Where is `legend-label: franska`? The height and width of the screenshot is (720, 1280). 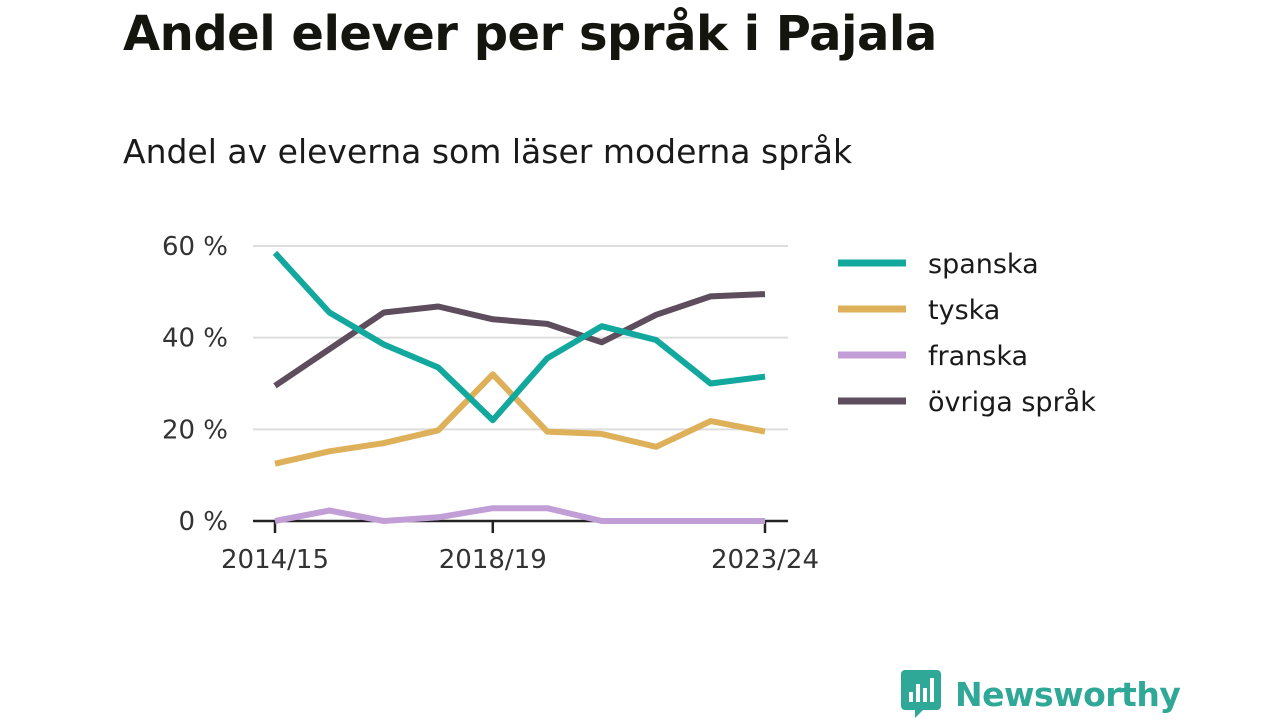 legend-label: franska is located at coordinates (978, 356).